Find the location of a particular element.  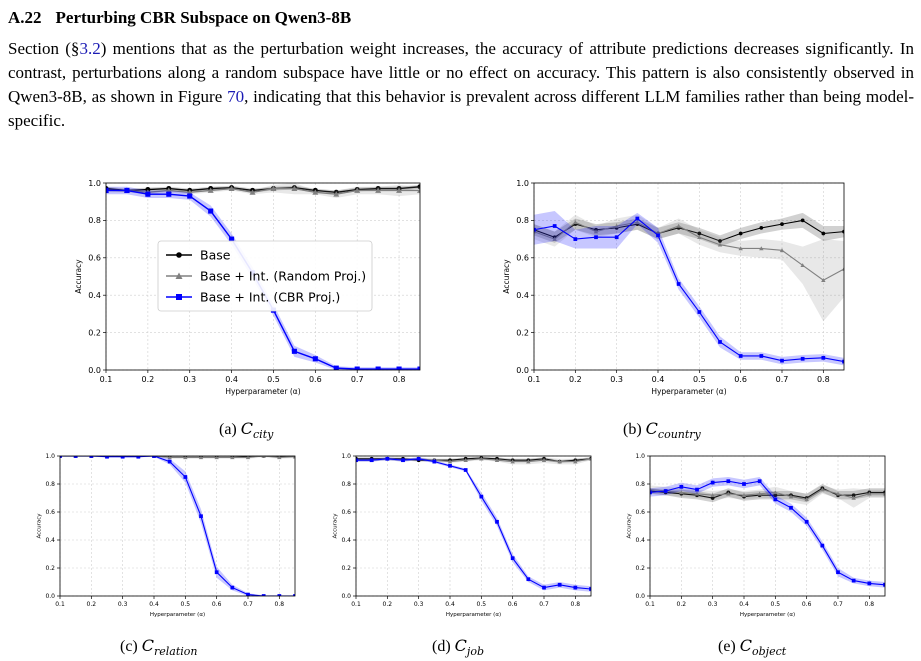

random-confidence-band is located at coordinates (689, 268).